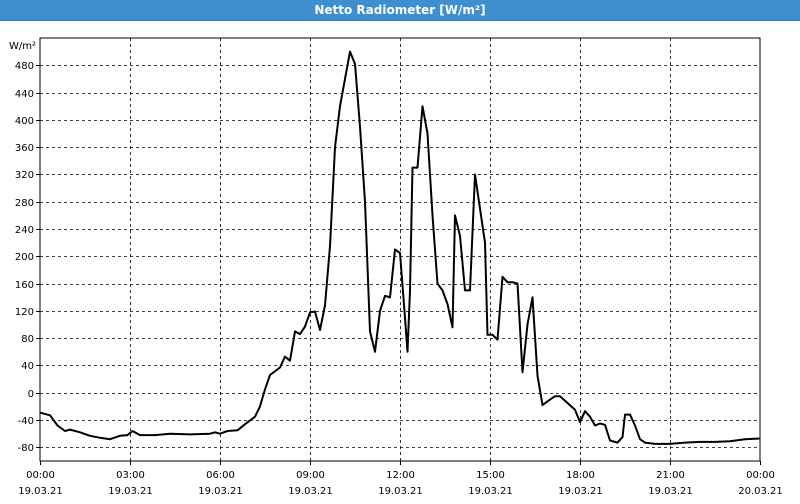 This screenshot has height=504, width=800. Describe the element at coordinates (26, 421) in the screenshot. I see `y-tick-label: -40` at that location.